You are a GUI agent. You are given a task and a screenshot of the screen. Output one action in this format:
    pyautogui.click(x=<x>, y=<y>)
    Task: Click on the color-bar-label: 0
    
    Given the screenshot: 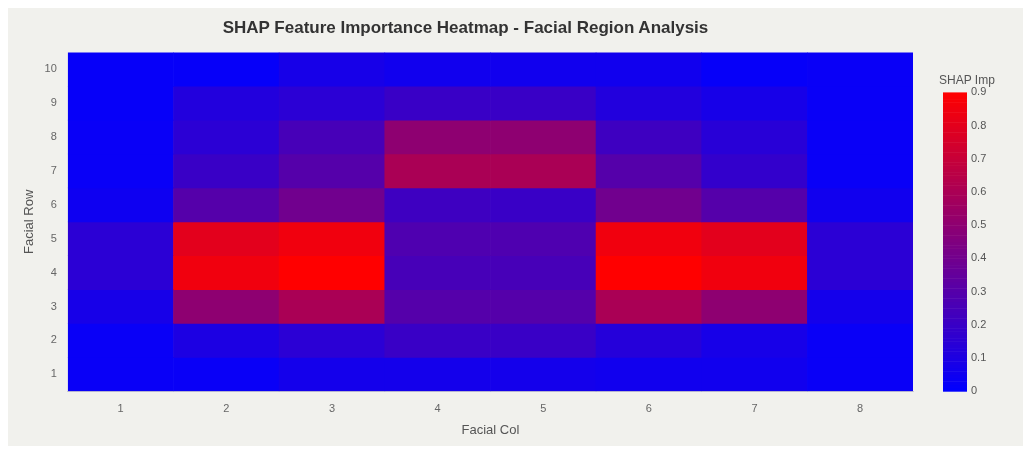 What is the action you would take?
    pyautogui.click(x=974, y=390)
    